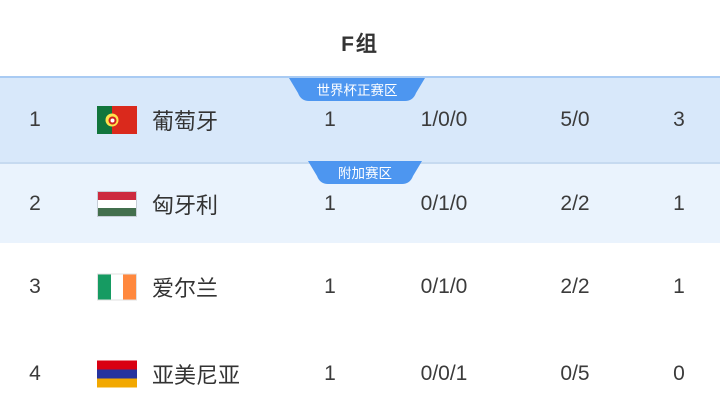 Image resolution: width=720 pixels, height=417 pixels. Describe the element at coordinates (35, 373) in the screenshot. I see `rank-label: 4` at that location.